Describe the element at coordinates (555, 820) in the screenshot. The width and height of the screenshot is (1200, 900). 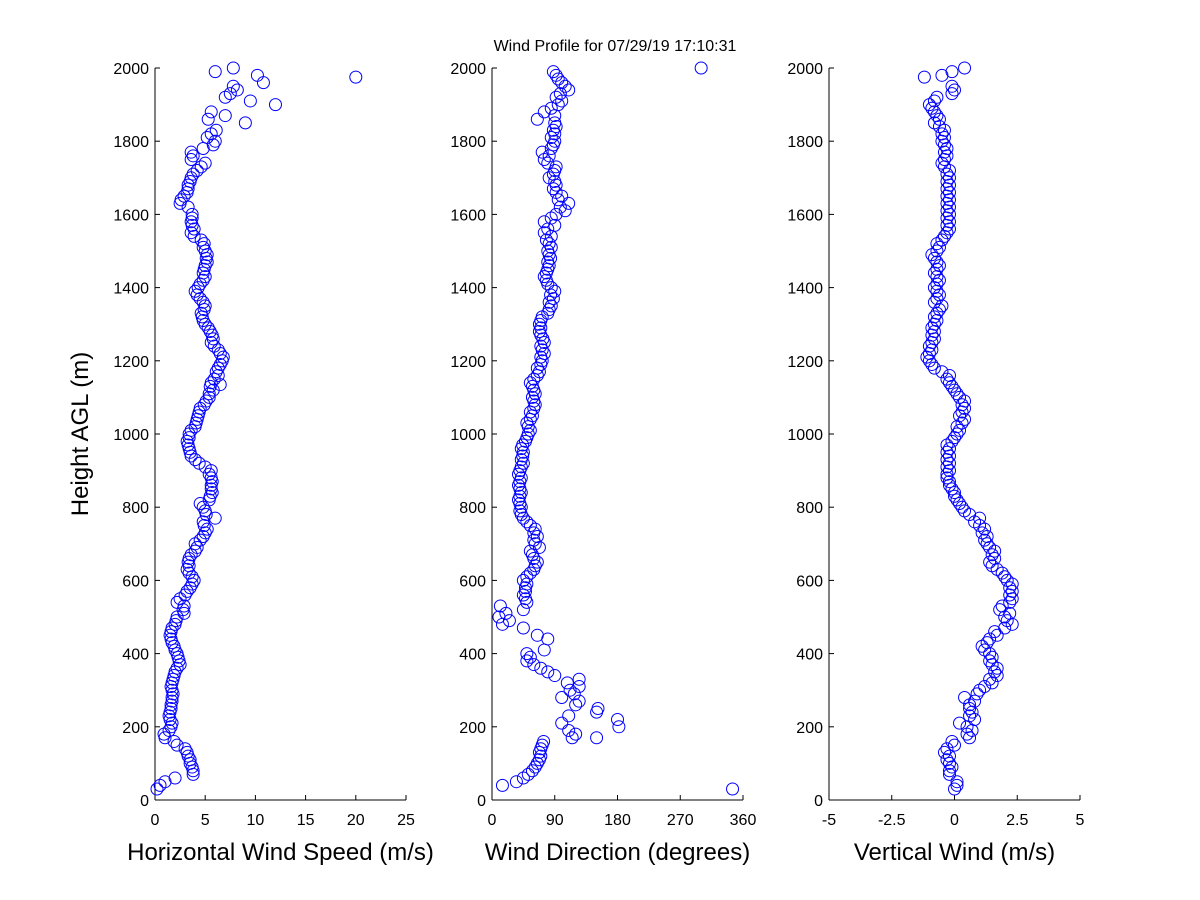
I see `x-tick-label: 90` at that location.